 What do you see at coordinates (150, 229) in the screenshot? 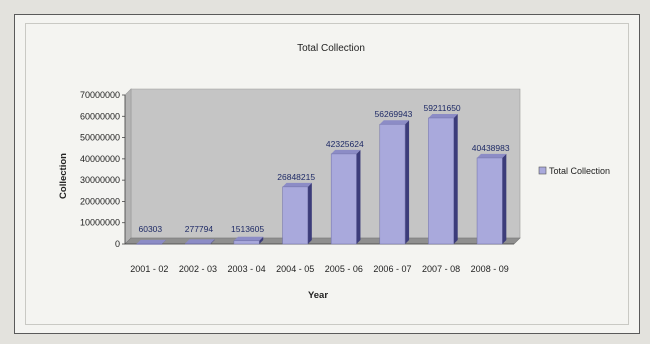
I see `data-label: 60303` at bounding box center [150, 229].